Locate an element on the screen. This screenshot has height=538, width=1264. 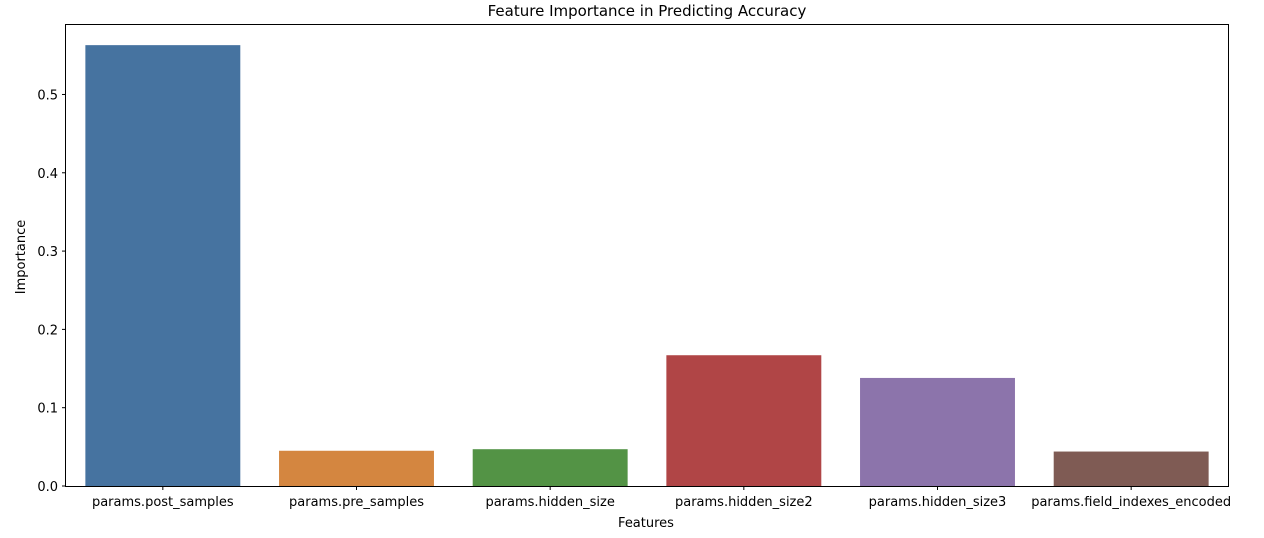
bar-params-pre-samples is located at coordinates (356, 468).